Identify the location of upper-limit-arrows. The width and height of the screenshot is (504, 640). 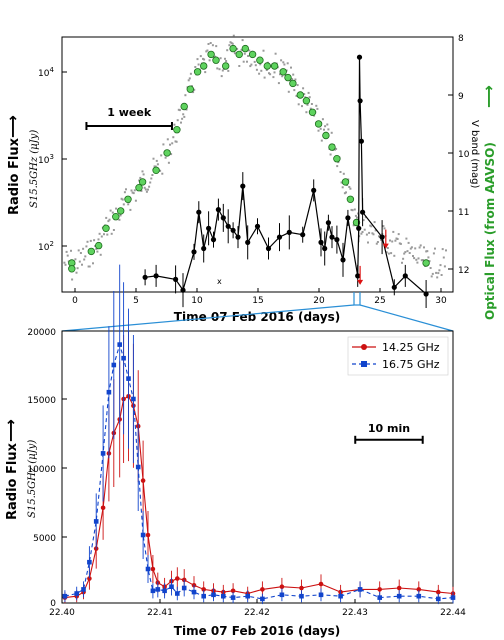
(373, 257).